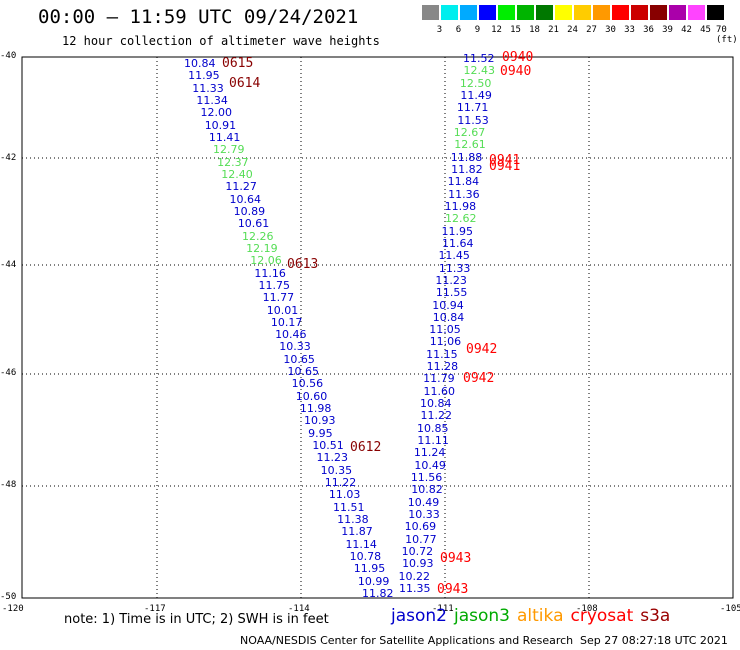 The width and height of the screenshot is (740, 650). I want to click on wave-height-label: 12.43, so click(479, 71).